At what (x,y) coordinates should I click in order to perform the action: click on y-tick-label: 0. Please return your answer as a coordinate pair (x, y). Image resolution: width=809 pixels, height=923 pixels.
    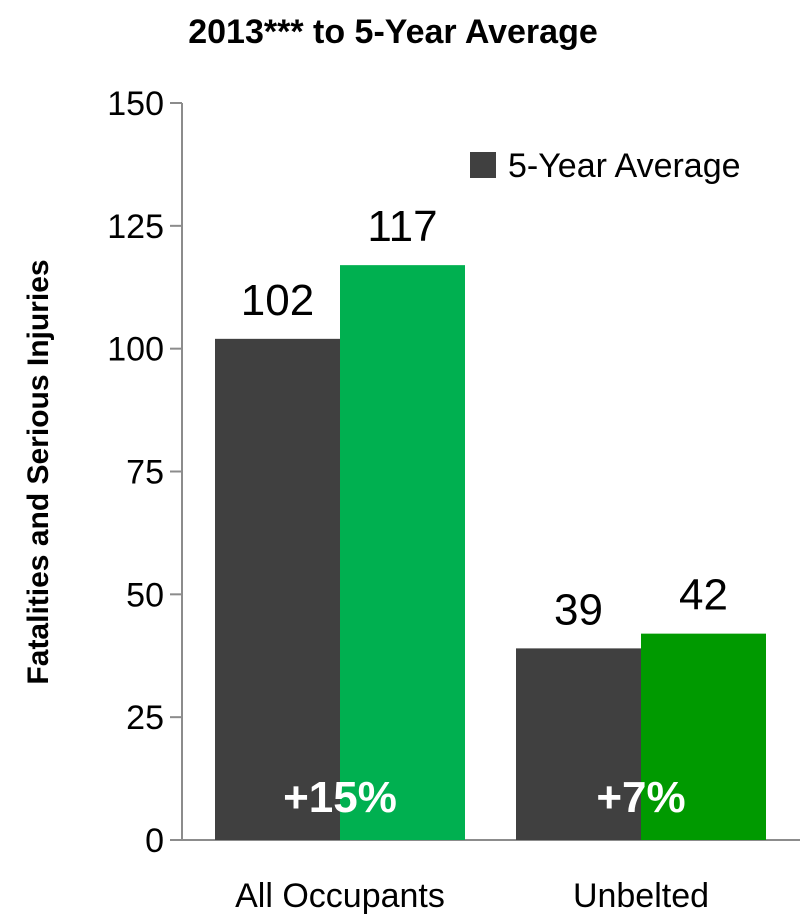
    Looking at the image, I should click on (154, 841).